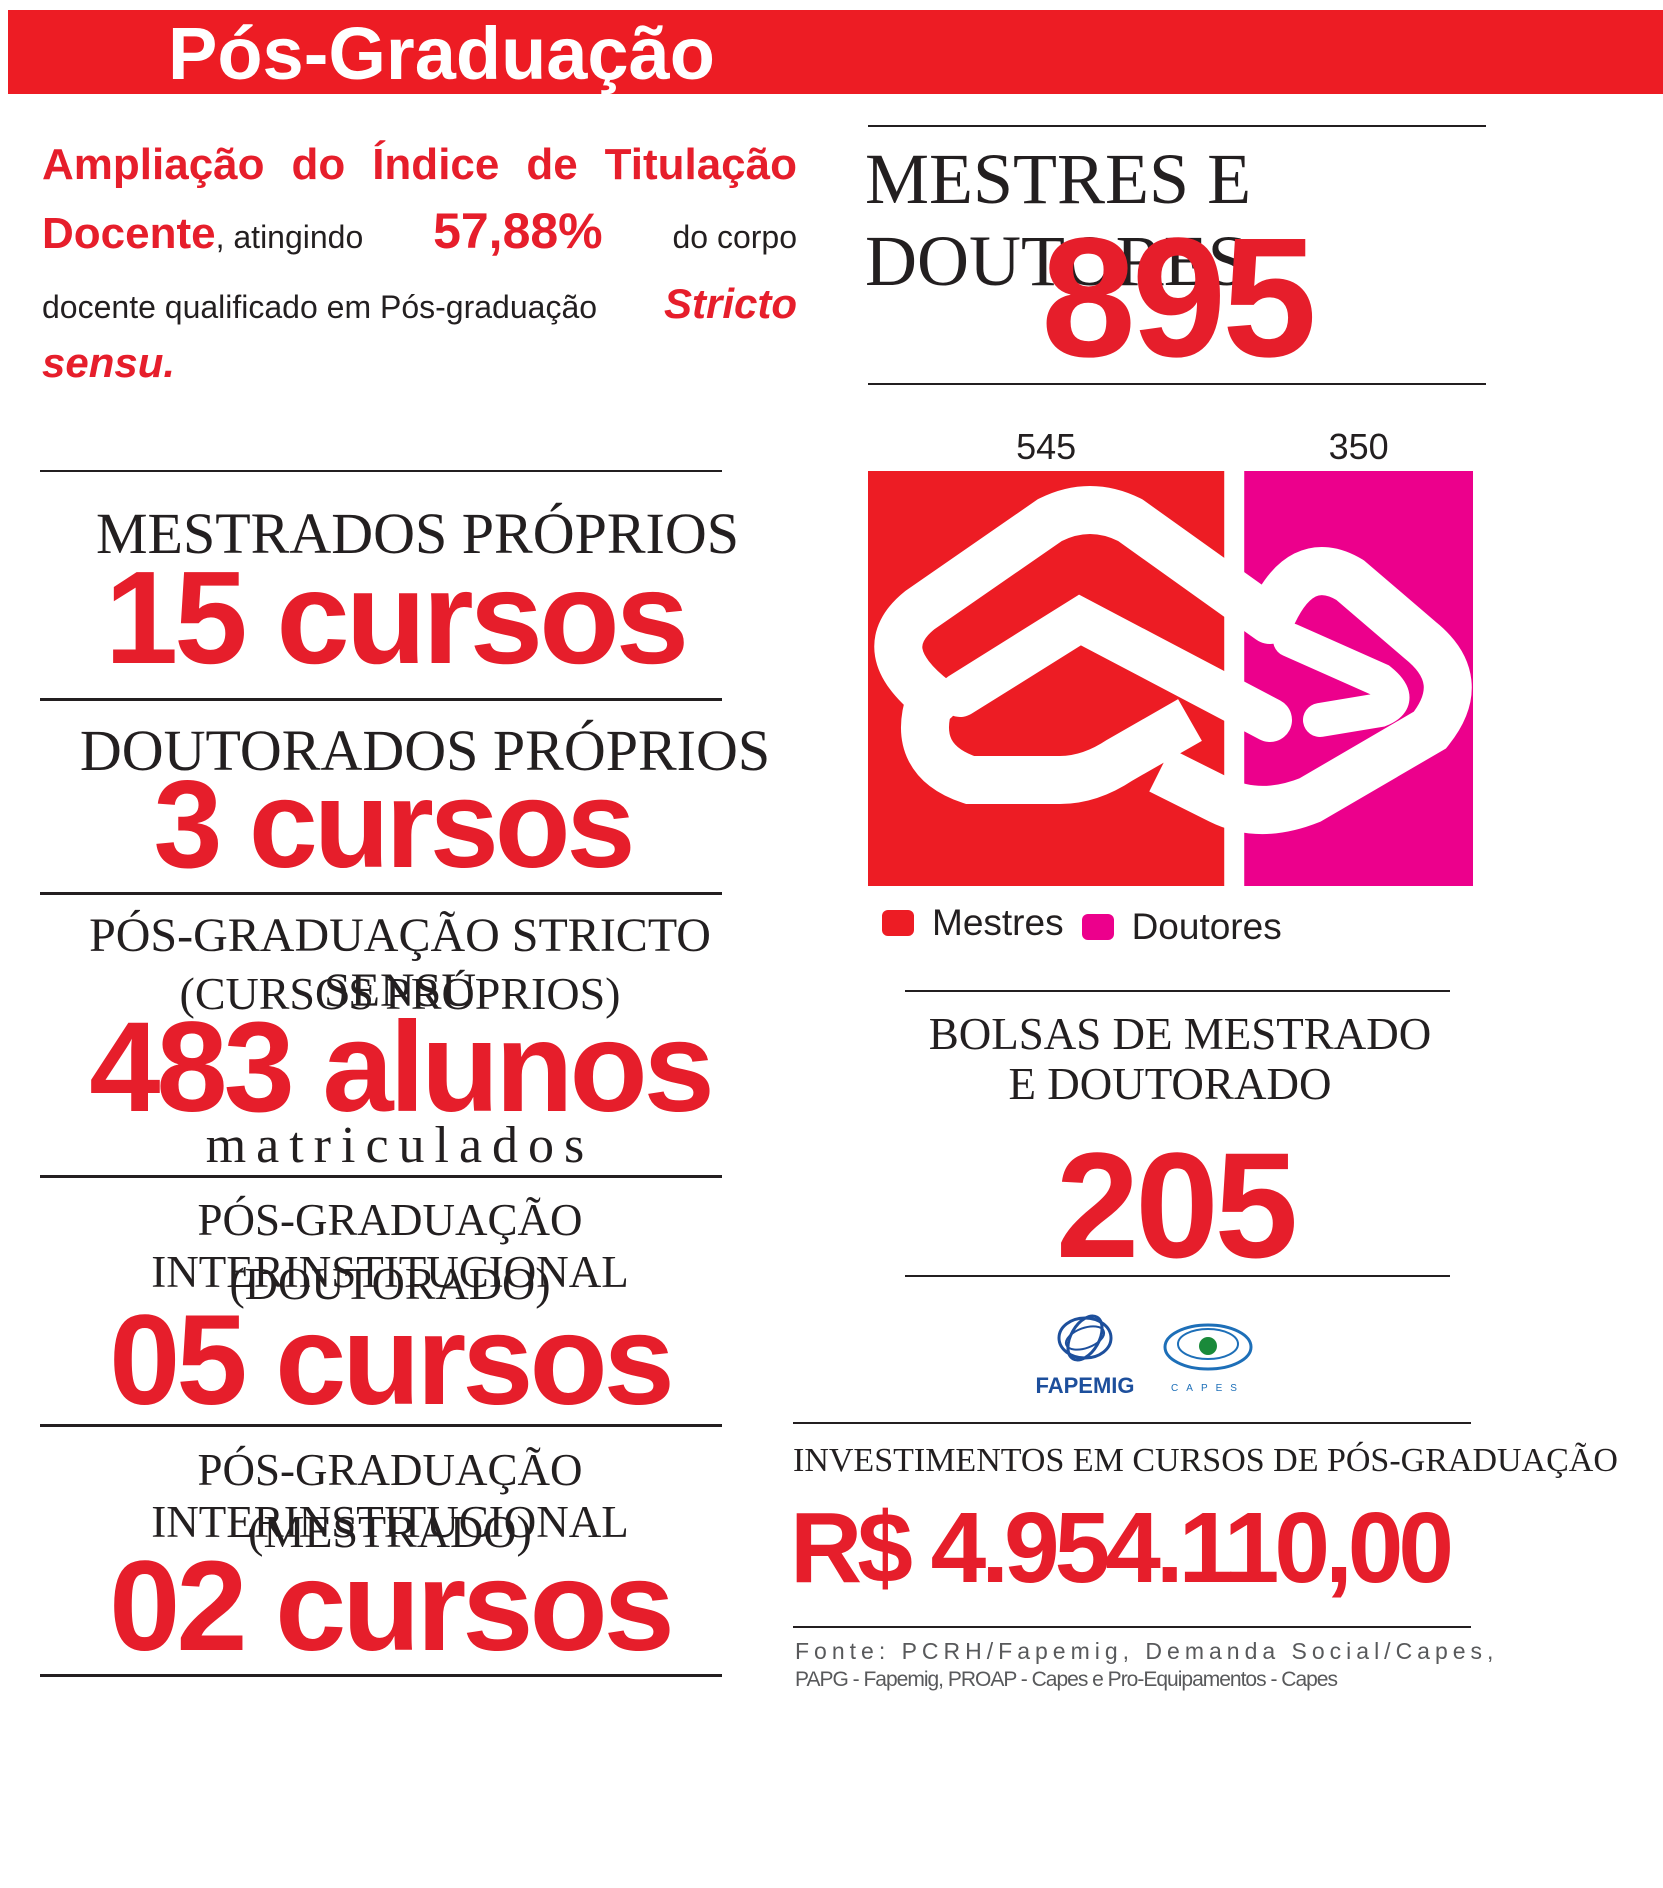 This screenshot has height=1888, width=1663. Describe the element at coordinates (392, 1360) in the screenshot. I see `stat-value-interinst-doc: 05 cursos` at that location.